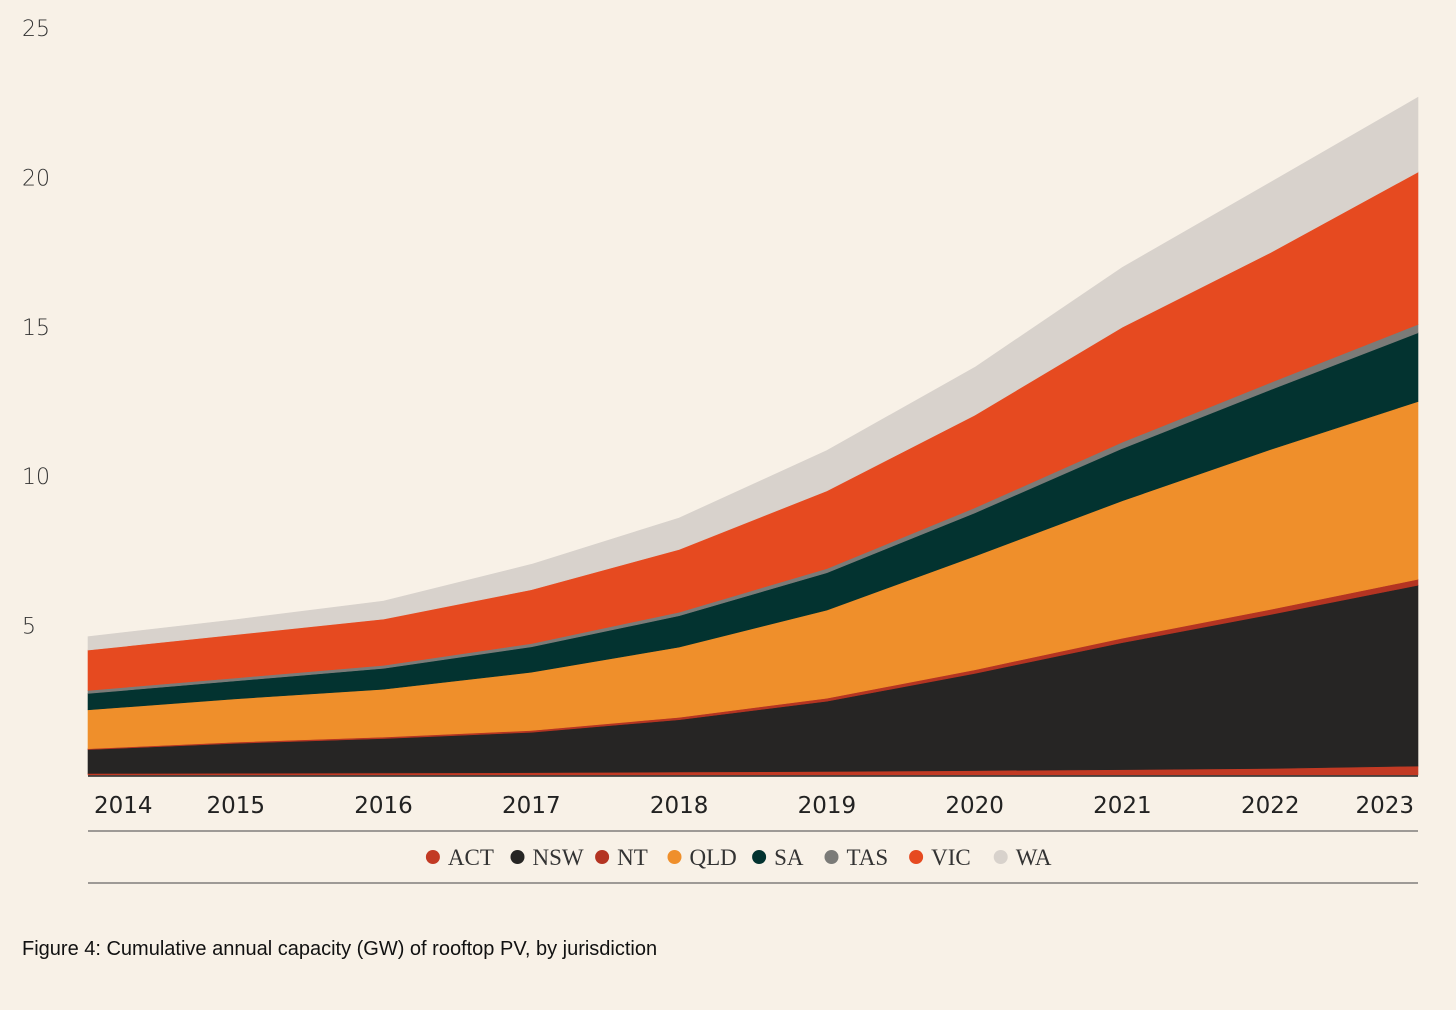 This screenshot has width=1456, height=1010. I want to click on x-tick-label: 2021, so click(1122, 806).